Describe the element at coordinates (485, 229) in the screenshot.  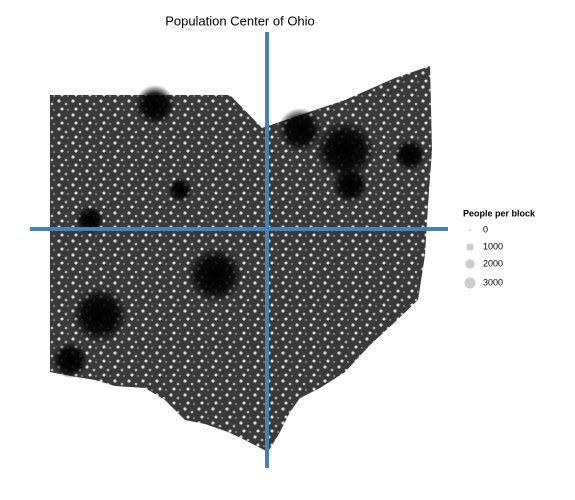
I see `legend-label: 0` at that location.